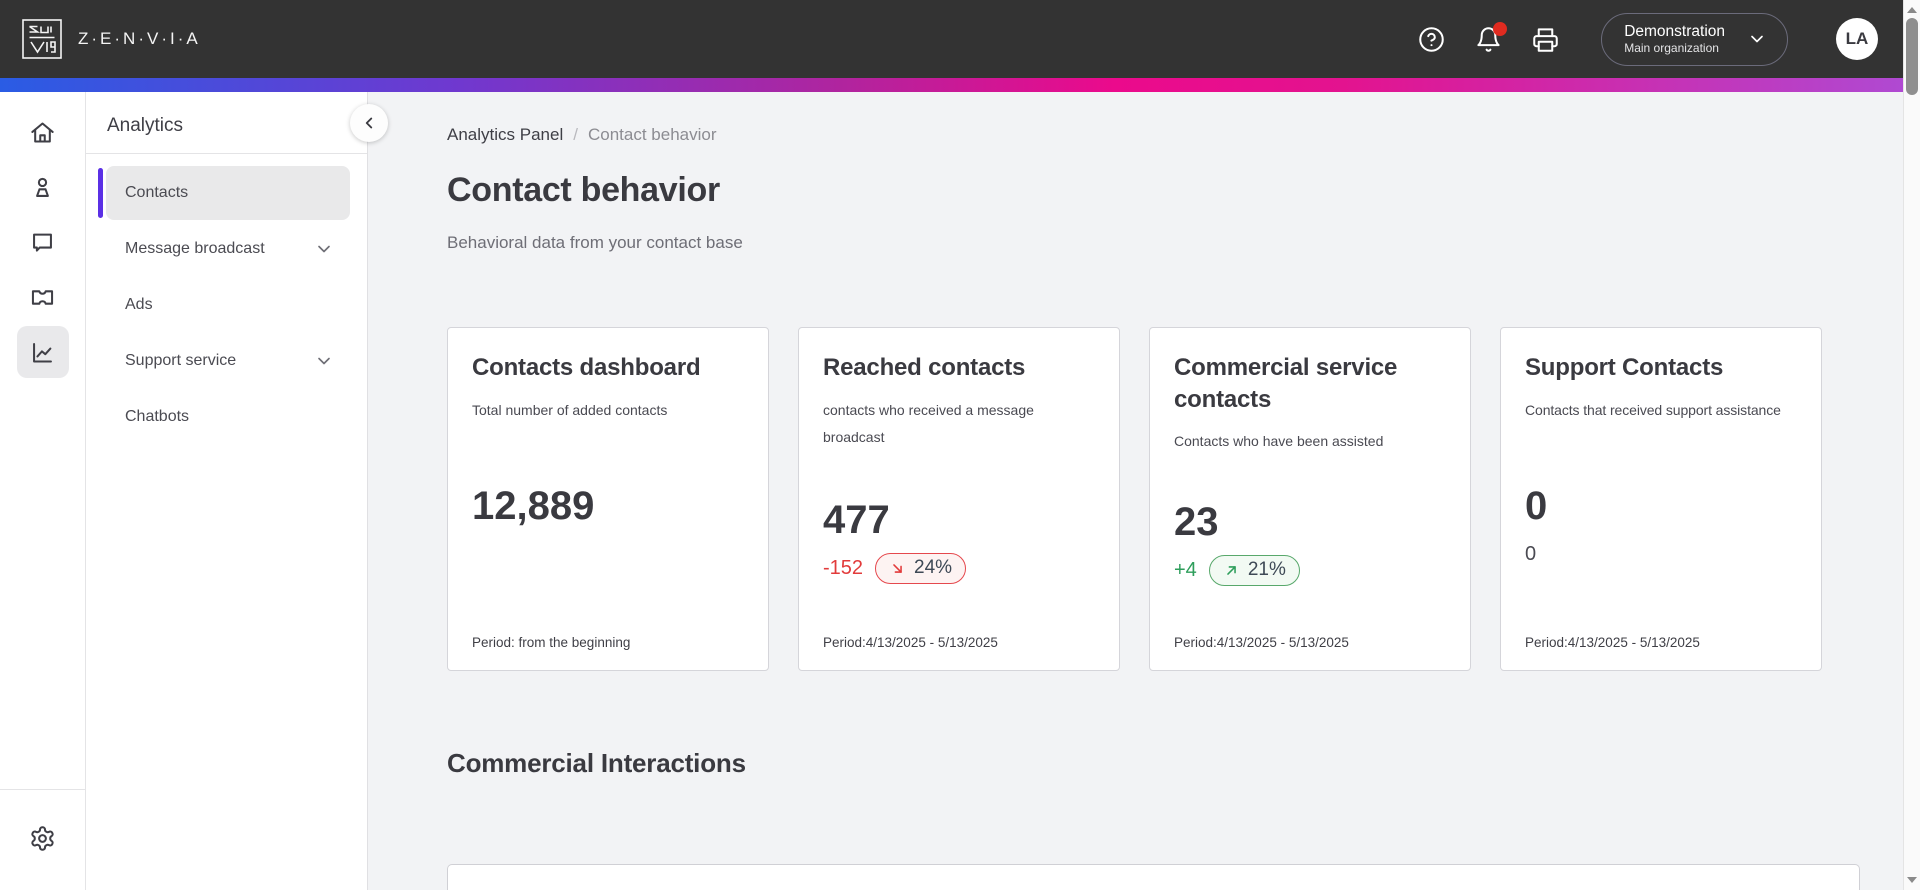  I want to click on notifications-icon, so click(1491, 37).